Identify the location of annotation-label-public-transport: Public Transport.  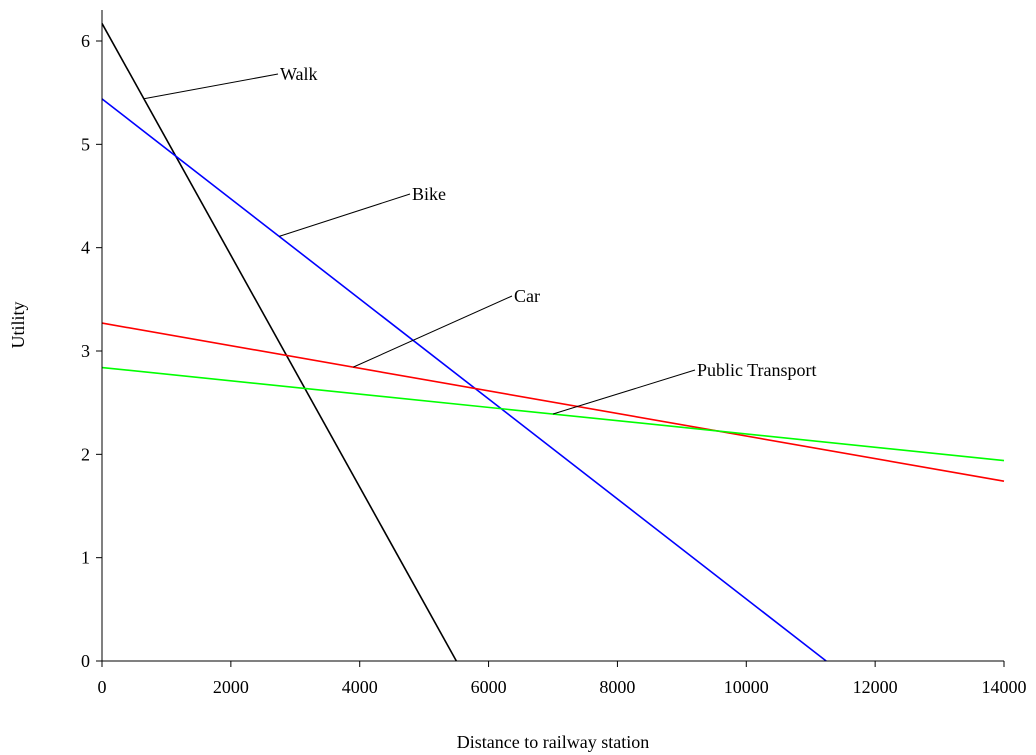
(757, 370).